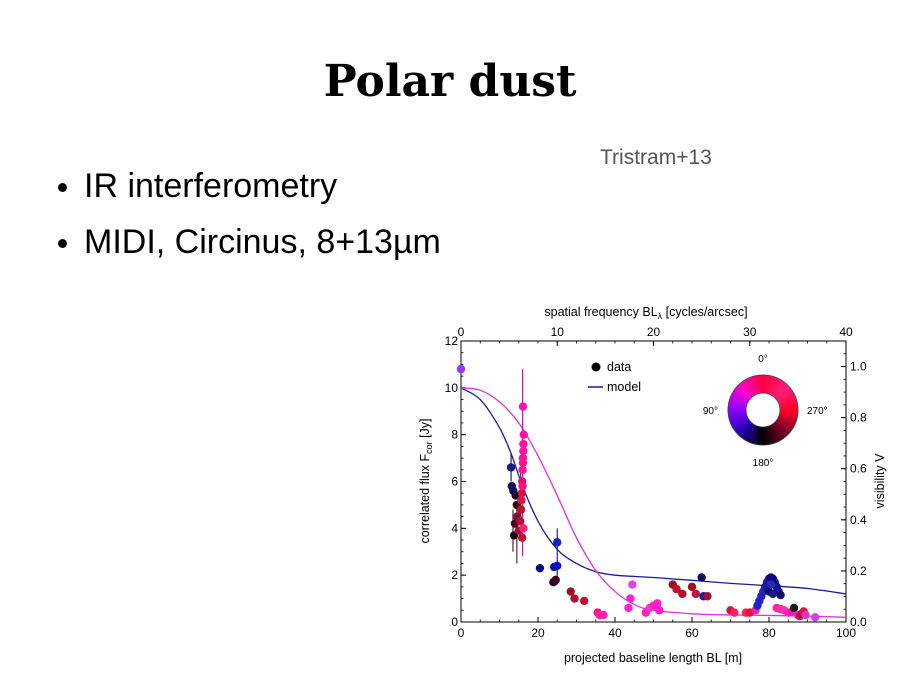 This screenshot has height=675, width=900. I want to click on x2-axis-label-main: spatial frequency BL, so click(600, 312).